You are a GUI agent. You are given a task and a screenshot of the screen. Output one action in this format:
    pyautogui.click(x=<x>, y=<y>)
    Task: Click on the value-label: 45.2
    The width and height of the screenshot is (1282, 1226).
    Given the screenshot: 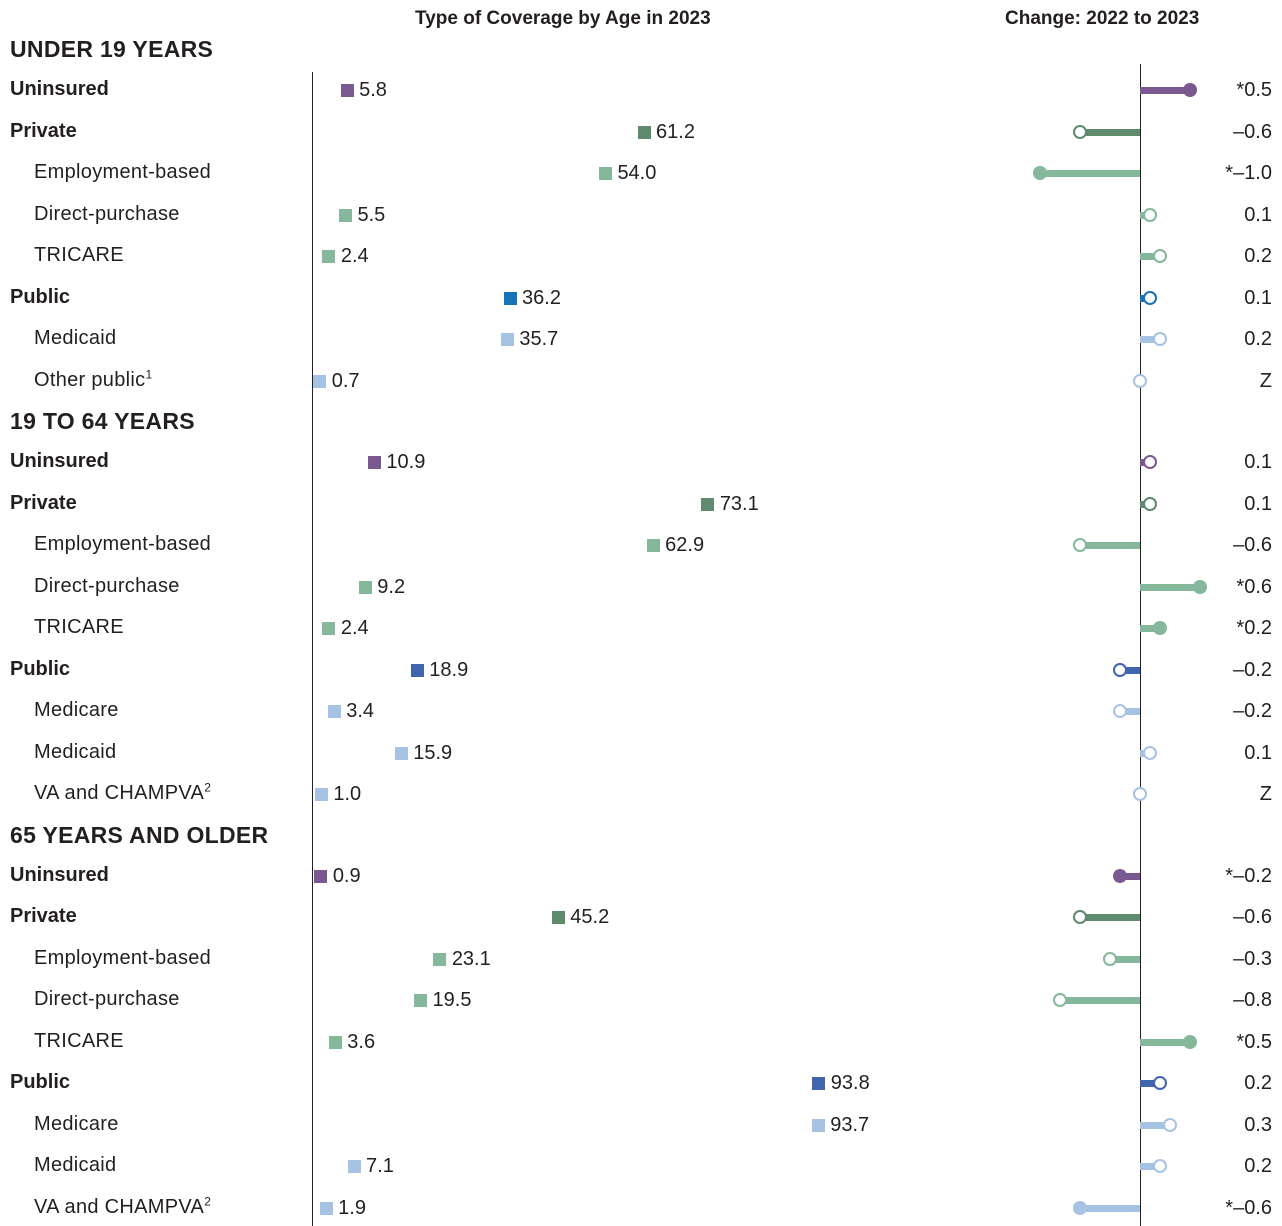 What is the action you would take?
    pyautogui.click(x=590, y=917)
    